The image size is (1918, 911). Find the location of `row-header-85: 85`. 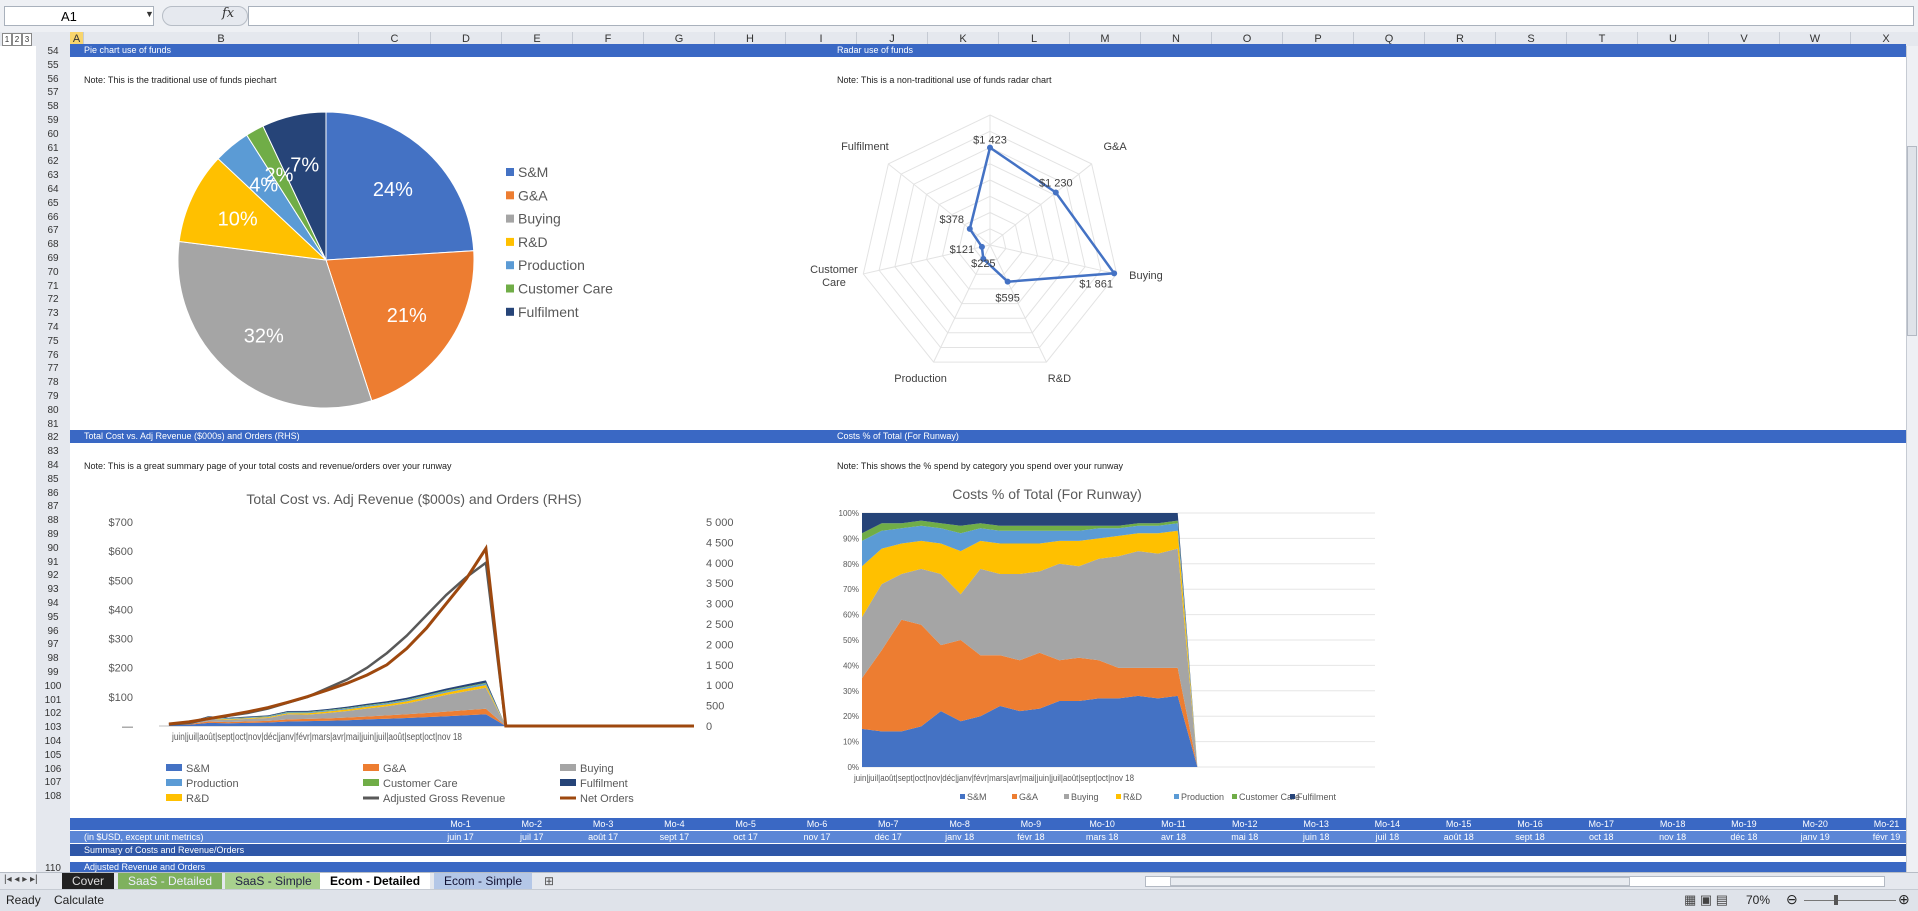

row-header-85: 85 is located at coordinates (53, 479).